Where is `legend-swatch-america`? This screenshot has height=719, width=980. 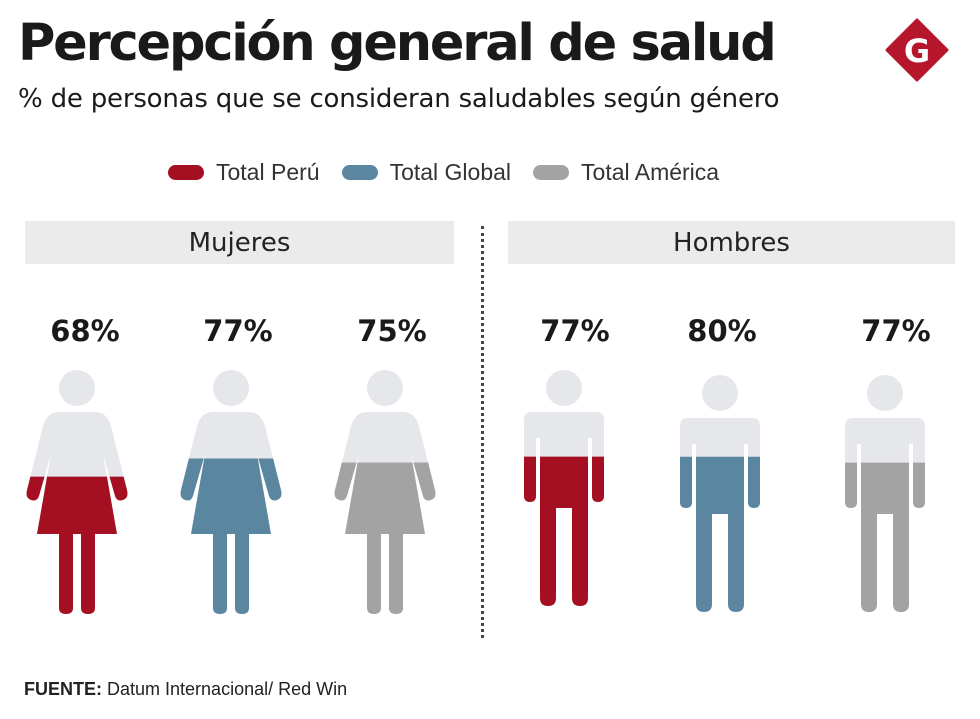 legend-swatch-america is located at coordinates (551, 172).